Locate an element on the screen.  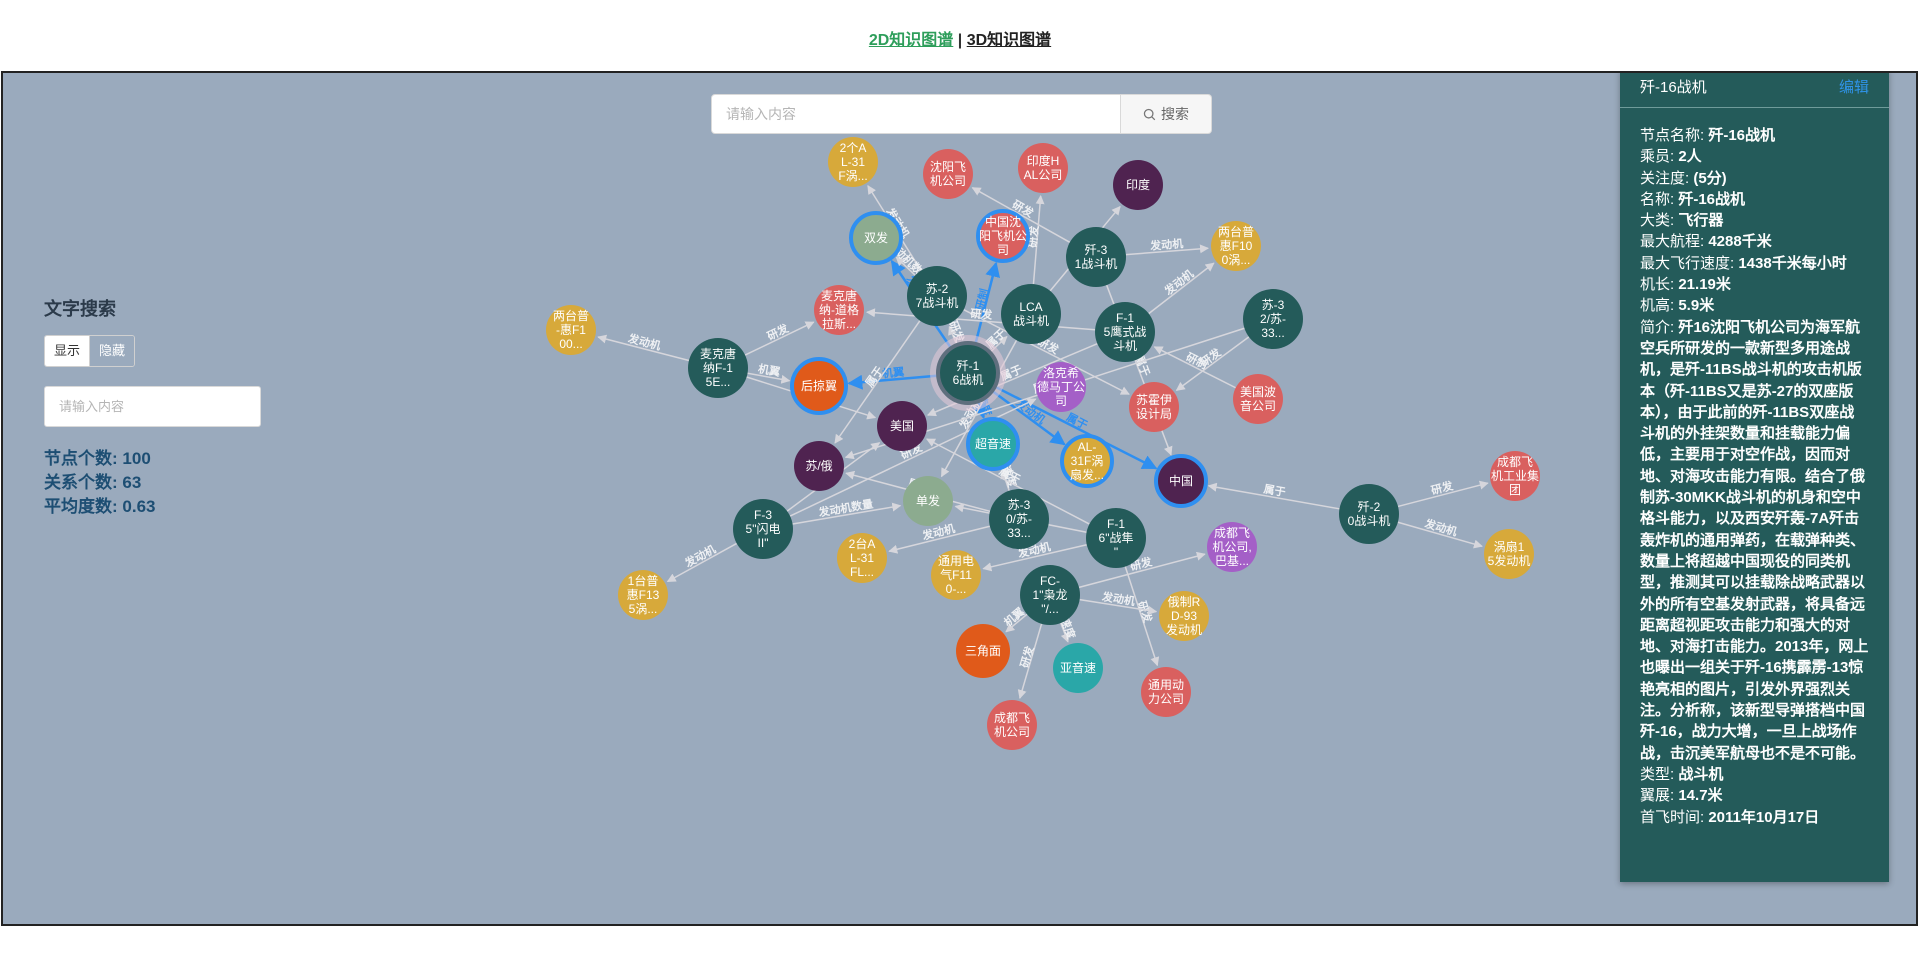
graph-node: 亚音速 is located at coordinates (1078, 668).